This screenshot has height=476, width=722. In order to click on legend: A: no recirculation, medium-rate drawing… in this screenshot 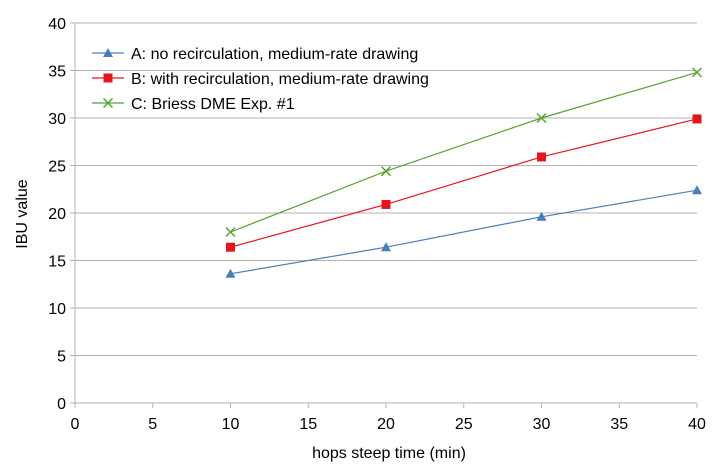, I will do `click(260, 79)`.